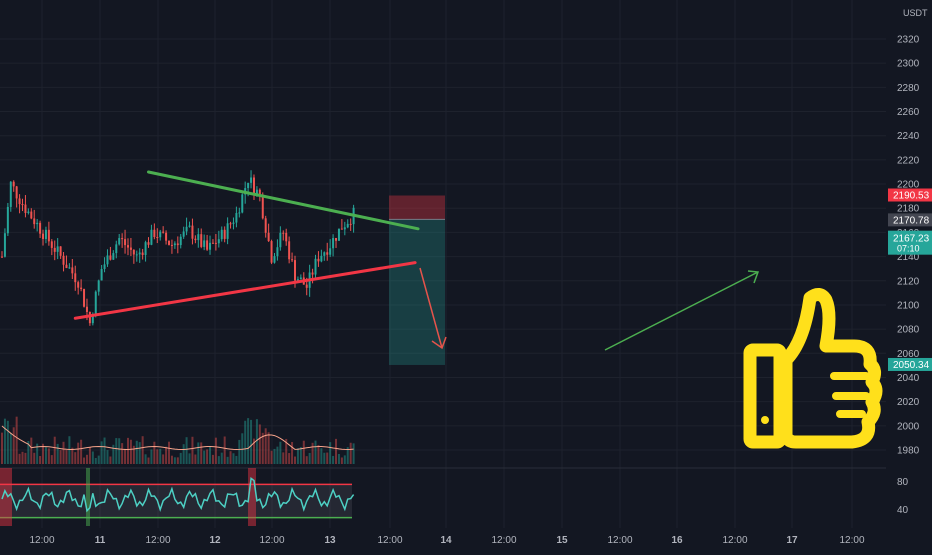 The height and width of the screenshot is (555, 932). What do you see at coordinates (908, 378) in the screenshot?
I see `price-tick-label: 2040` at bounding box center [908, 378].